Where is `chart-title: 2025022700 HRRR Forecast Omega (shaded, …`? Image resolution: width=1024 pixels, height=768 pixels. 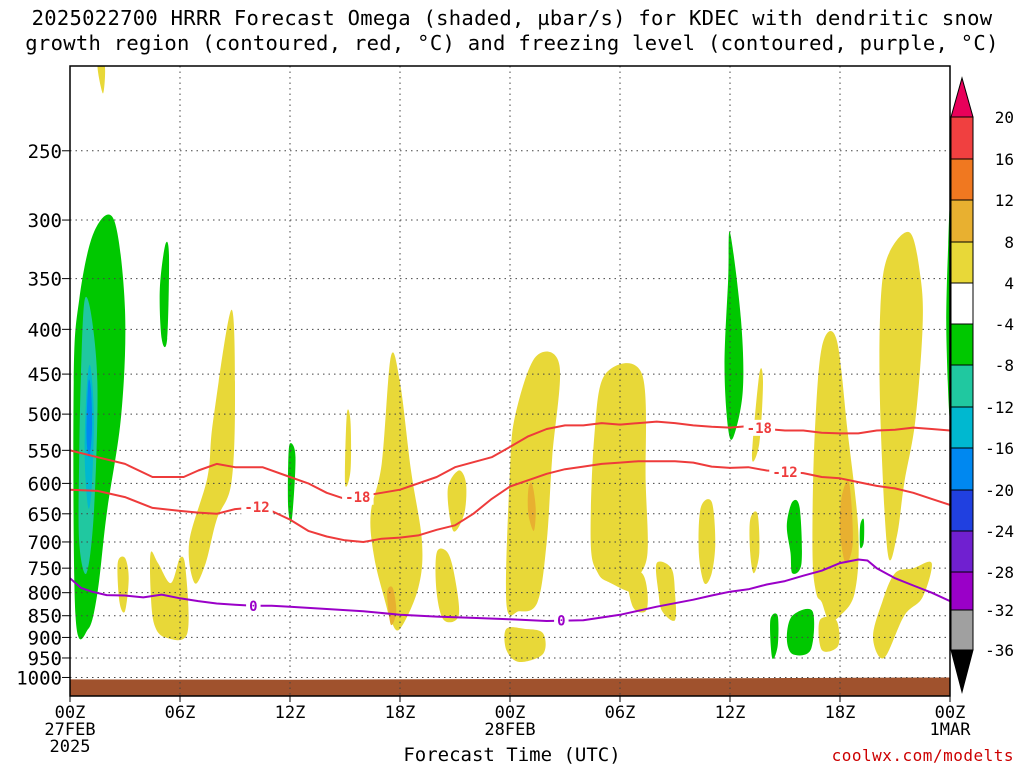
chart-title: 2025022700 HRRR Forecast Omega (shaded, … is located at coordinates (512, 31).